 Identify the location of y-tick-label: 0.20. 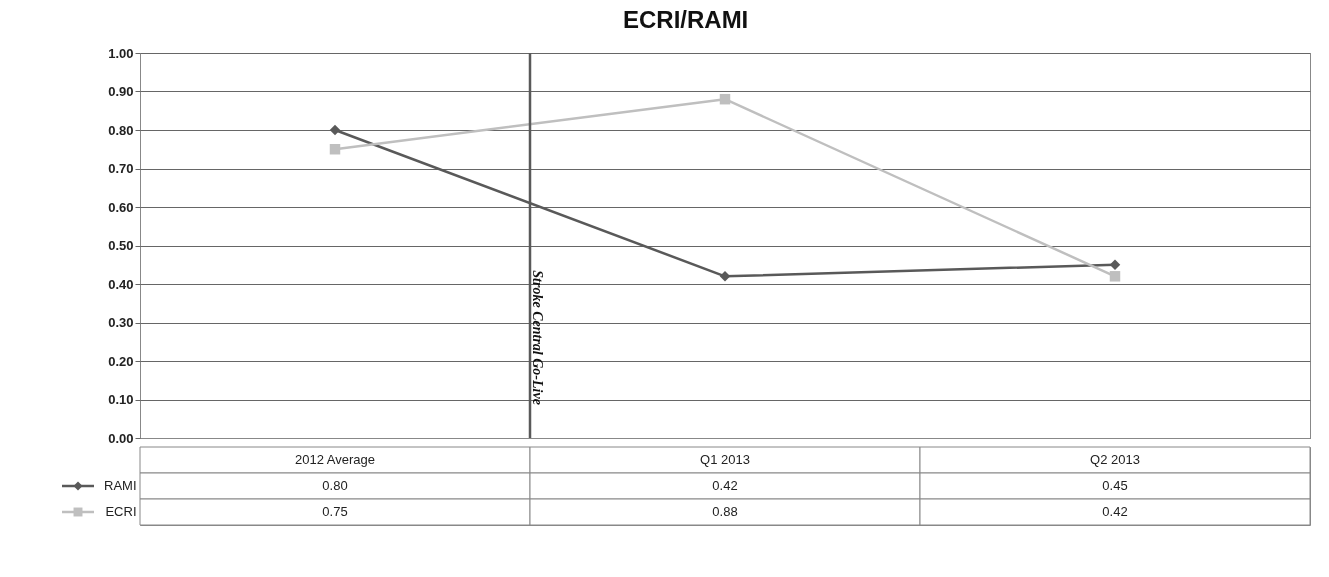
(121, 361).